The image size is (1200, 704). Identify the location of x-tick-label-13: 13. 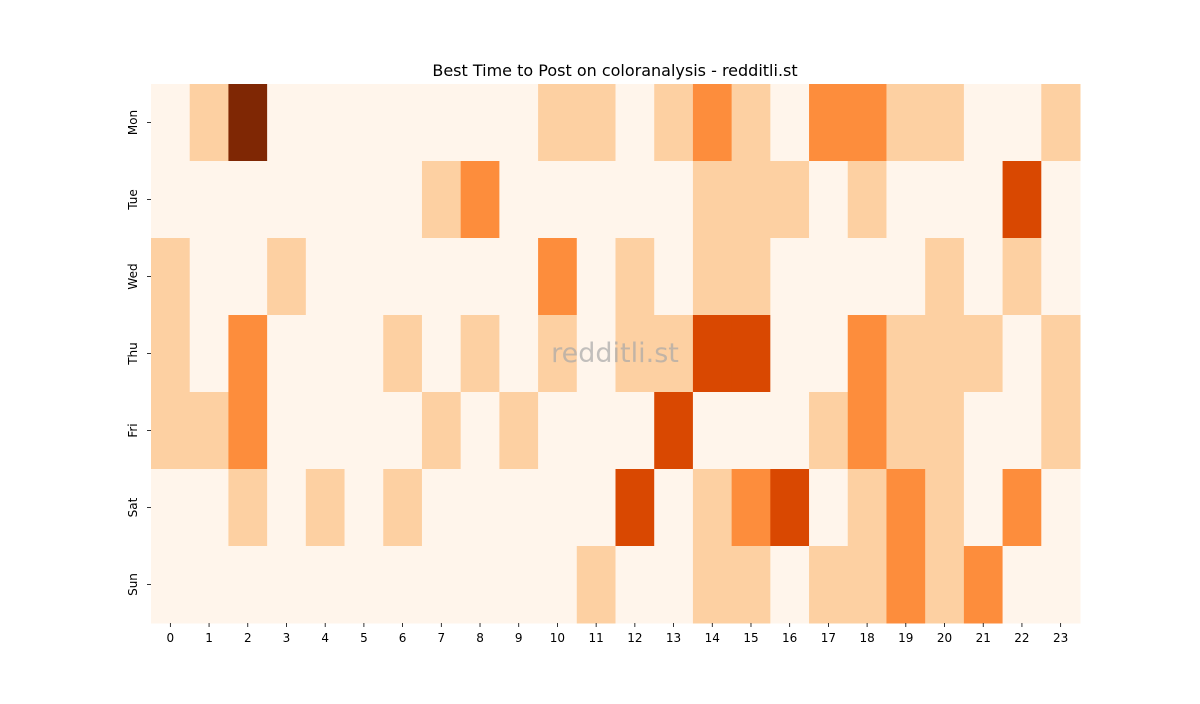
(673, 638).